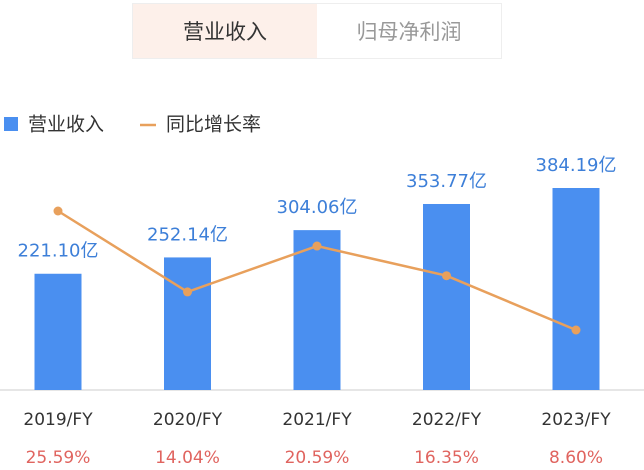 The width and height of the screenshot is (644, 470). I want to click on x-tick-label: 2022/FY, so click(447, 420).